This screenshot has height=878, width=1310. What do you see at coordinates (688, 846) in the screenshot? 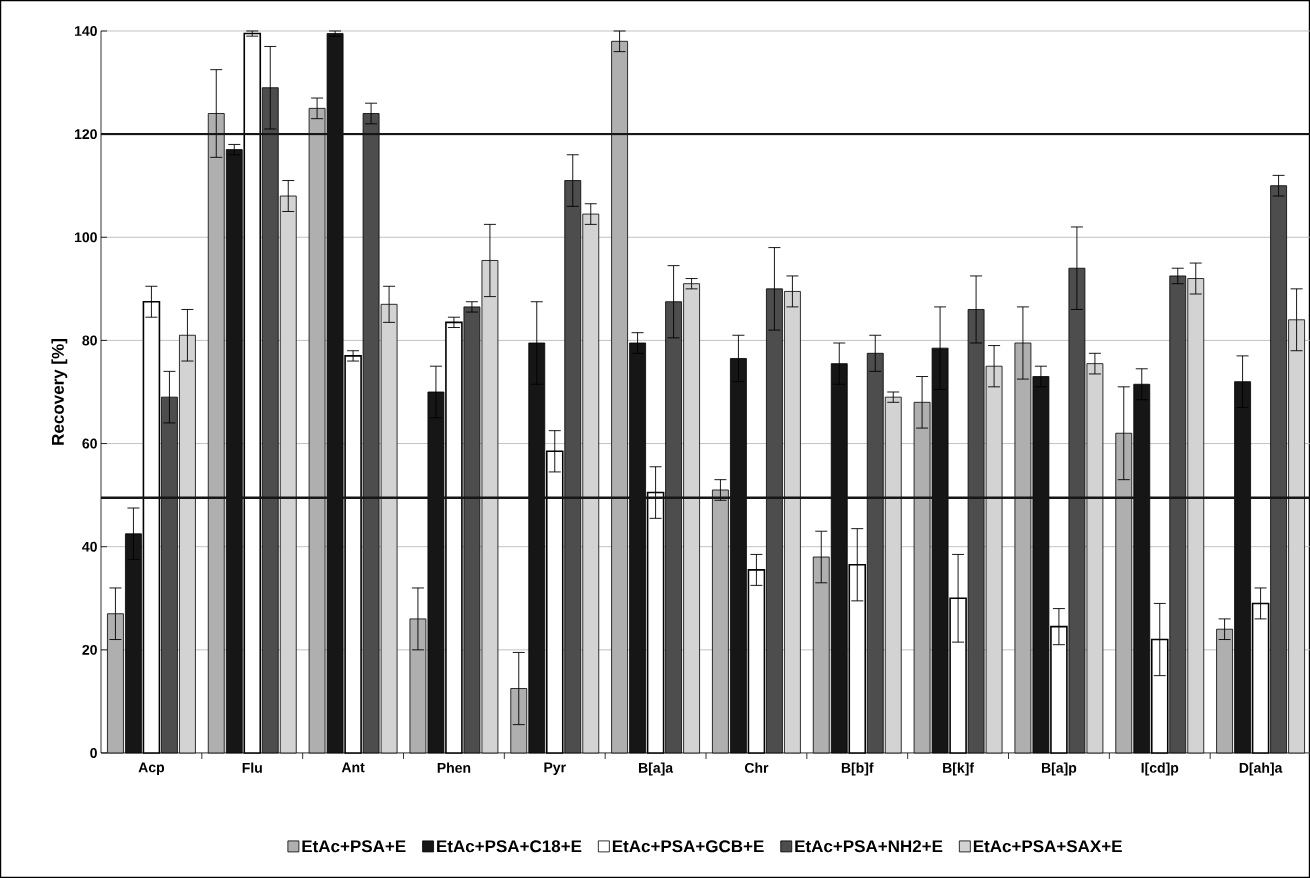
I see `legend-label: EtAc+PSA+GCB+E` at bounding box center [688, 846].